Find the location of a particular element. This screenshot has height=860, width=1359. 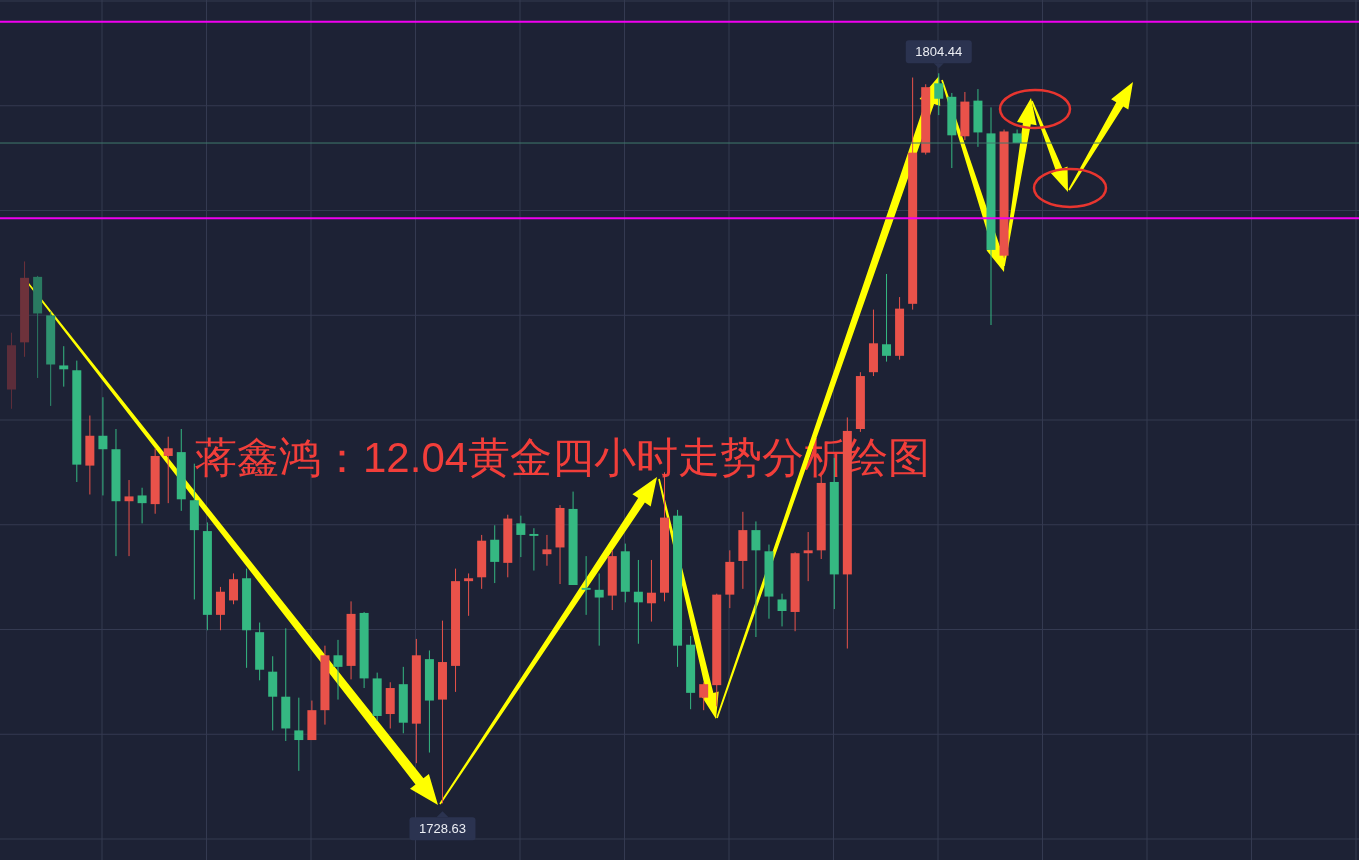

annotation: 1728.63 is located at coordinates (442, 829).